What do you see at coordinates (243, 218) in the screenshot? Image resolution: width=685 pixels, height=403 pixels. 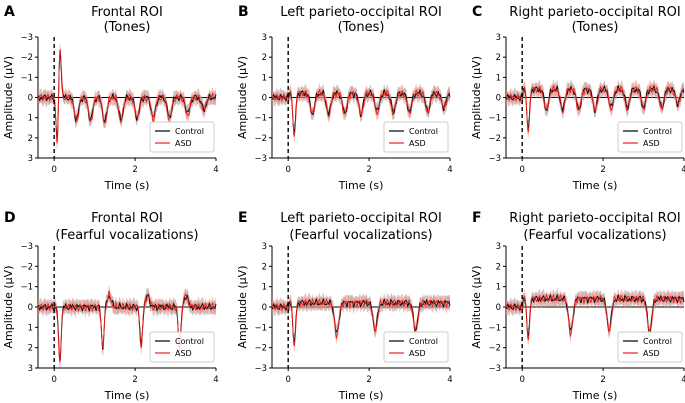 I see `panel-letter: E` at bounding box center [243, 218].